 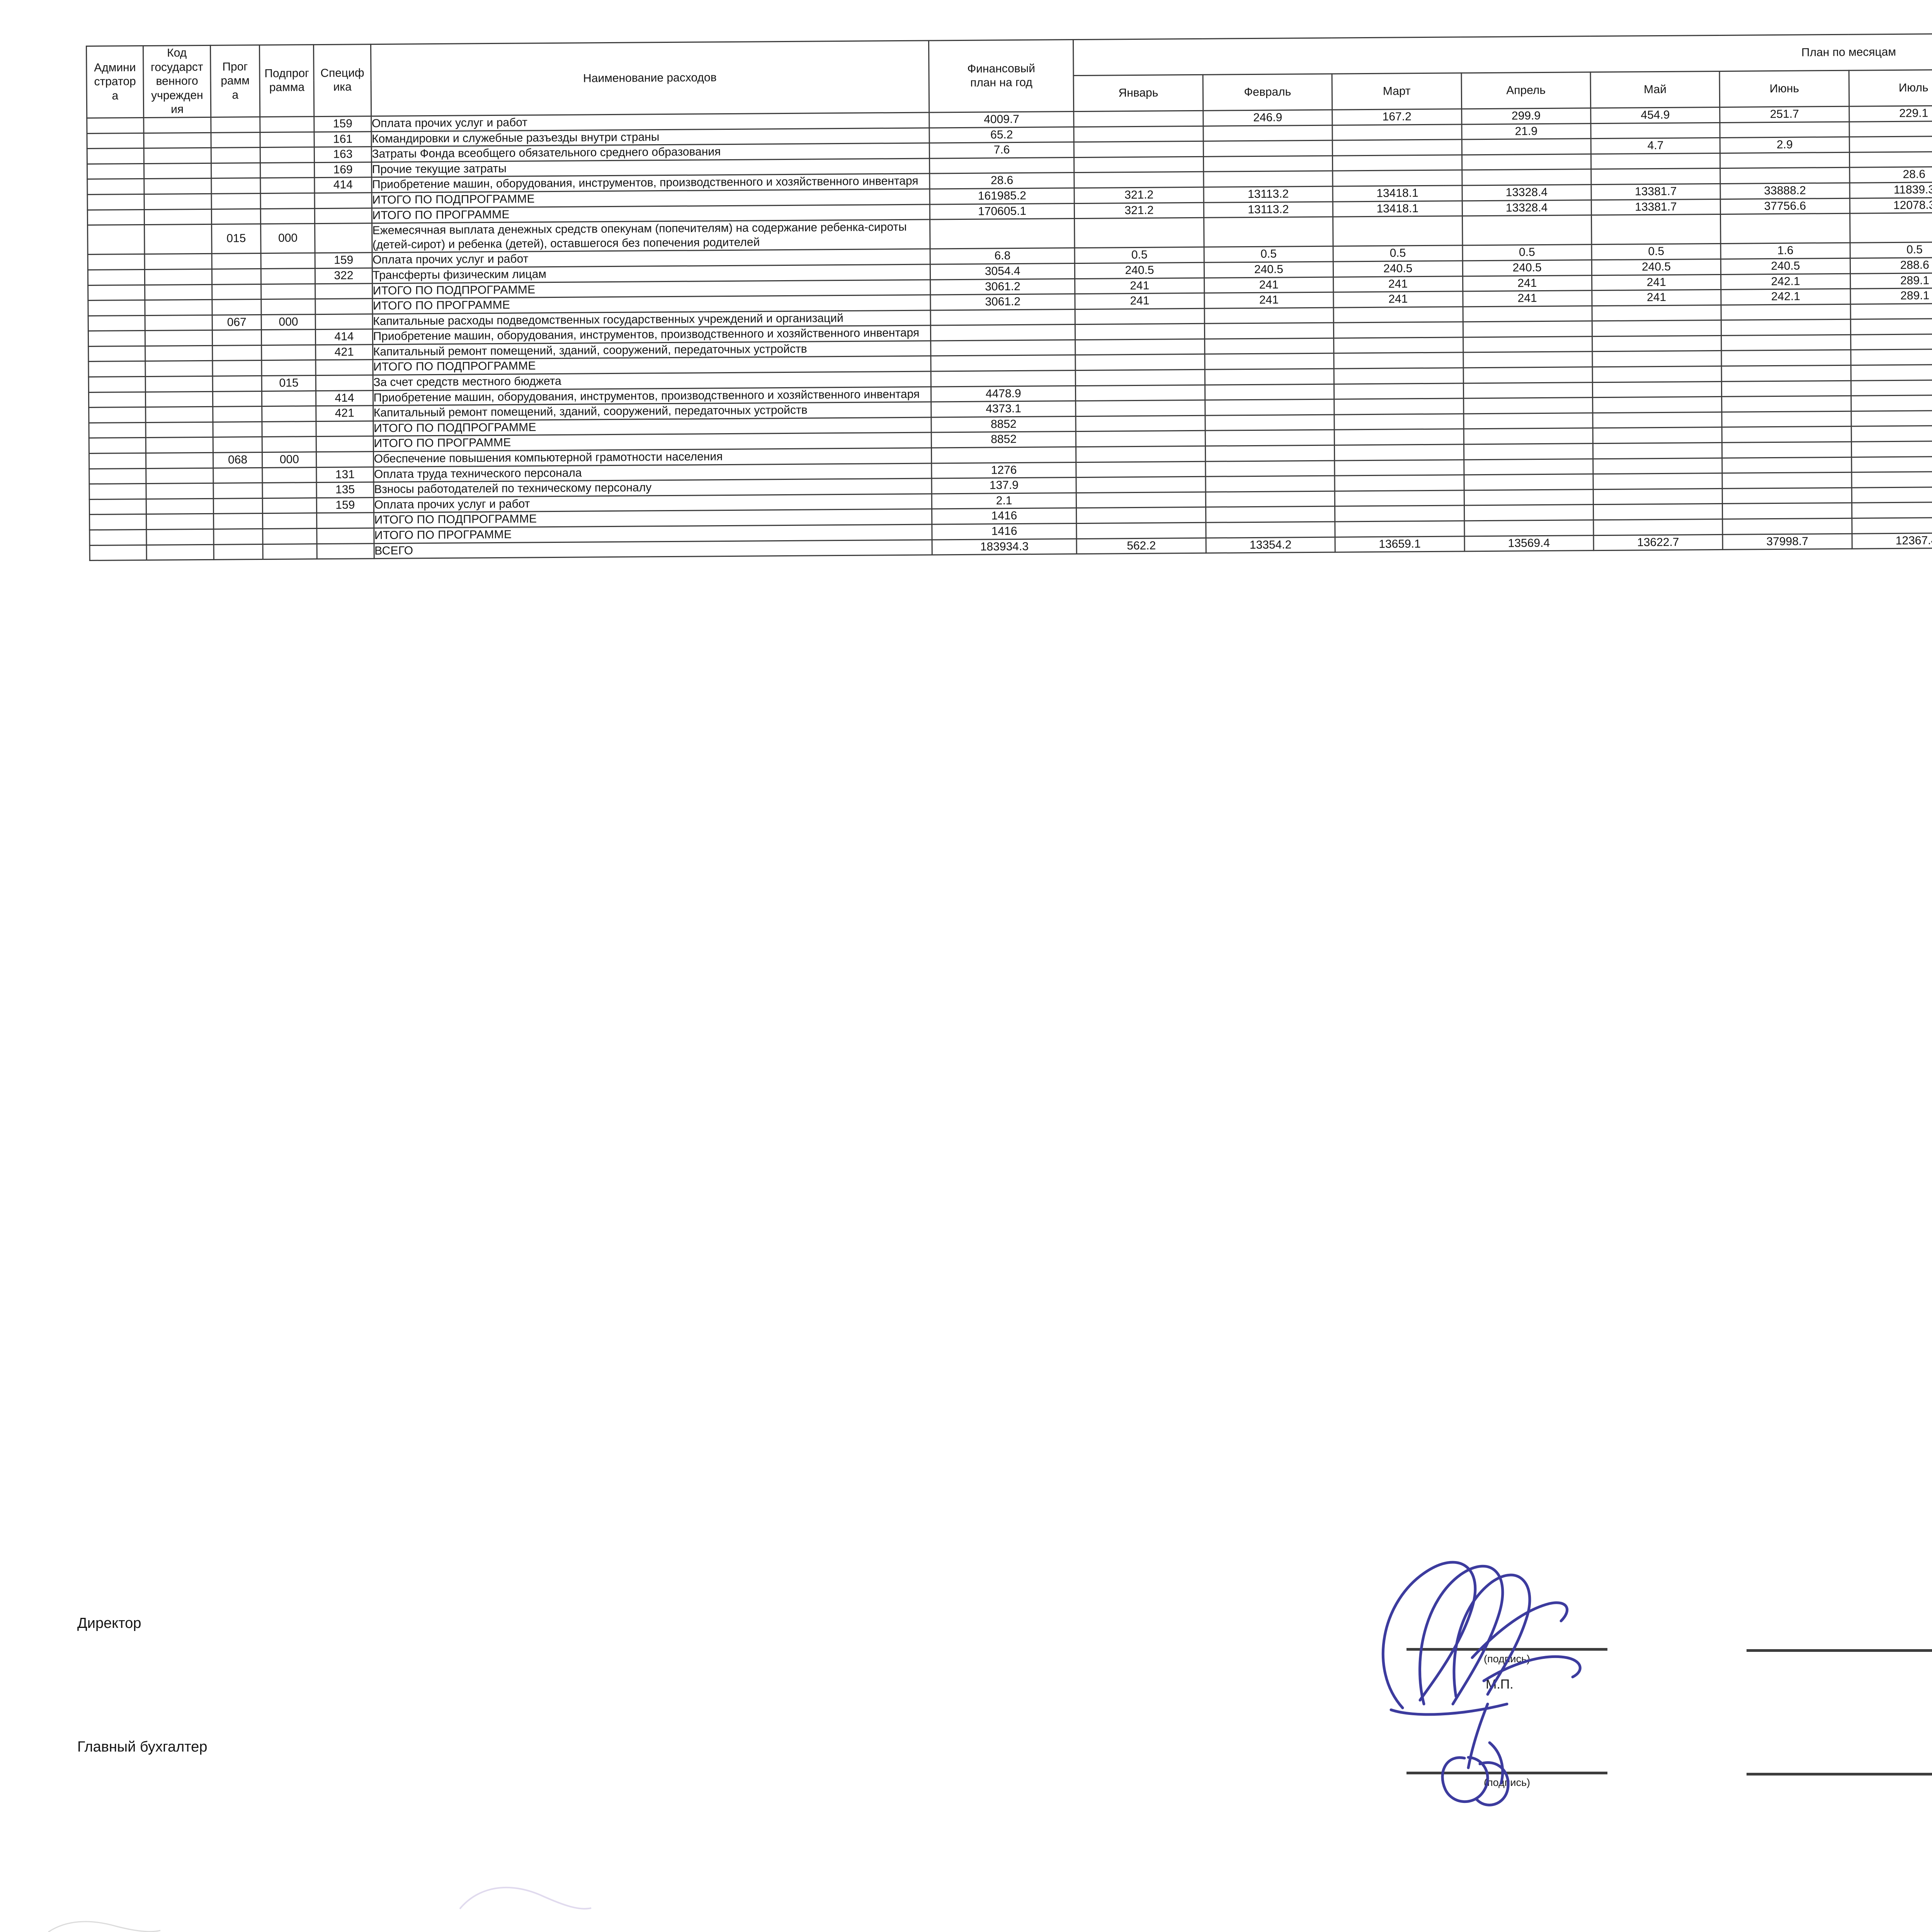 I want to click on cell-month-5: 13381.7, so click(x=1656, y=207).